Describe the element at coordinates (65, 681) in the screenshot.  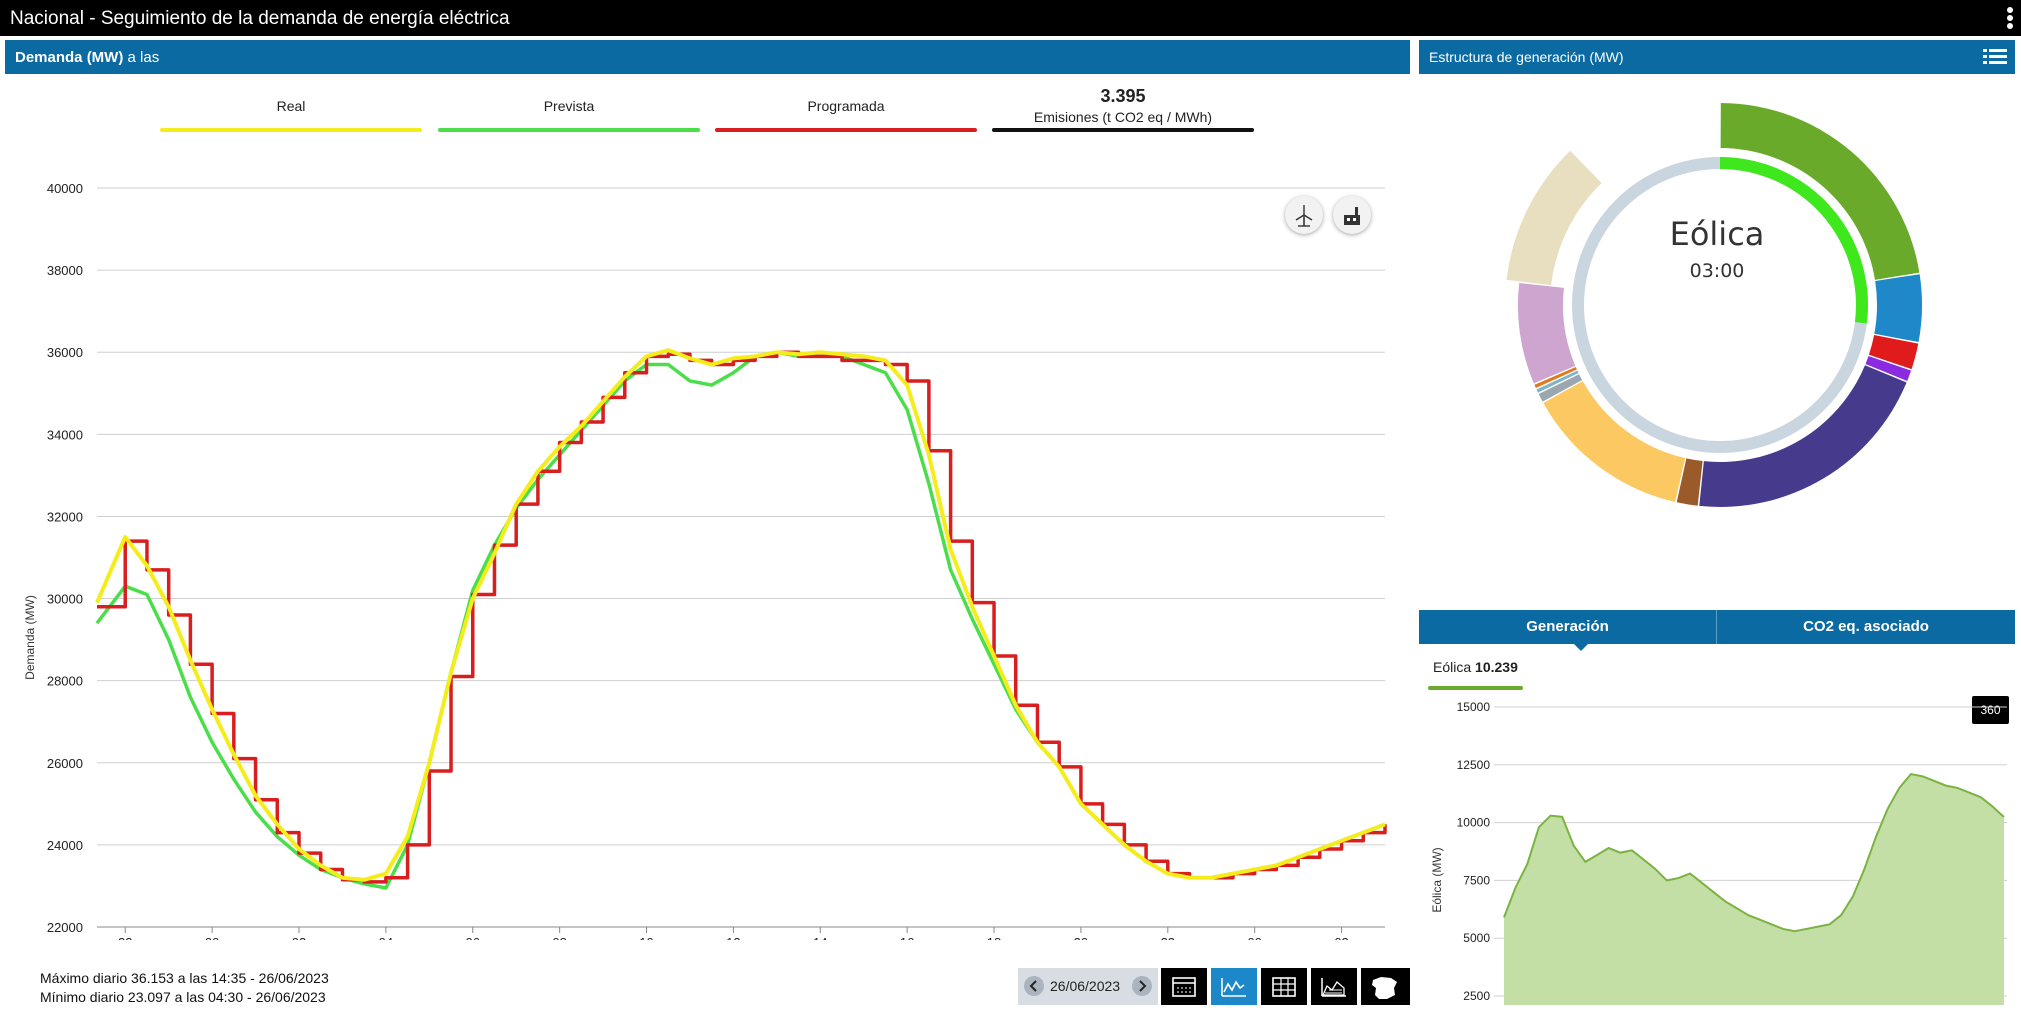
I see `y-tick-label: 28000` at that location.